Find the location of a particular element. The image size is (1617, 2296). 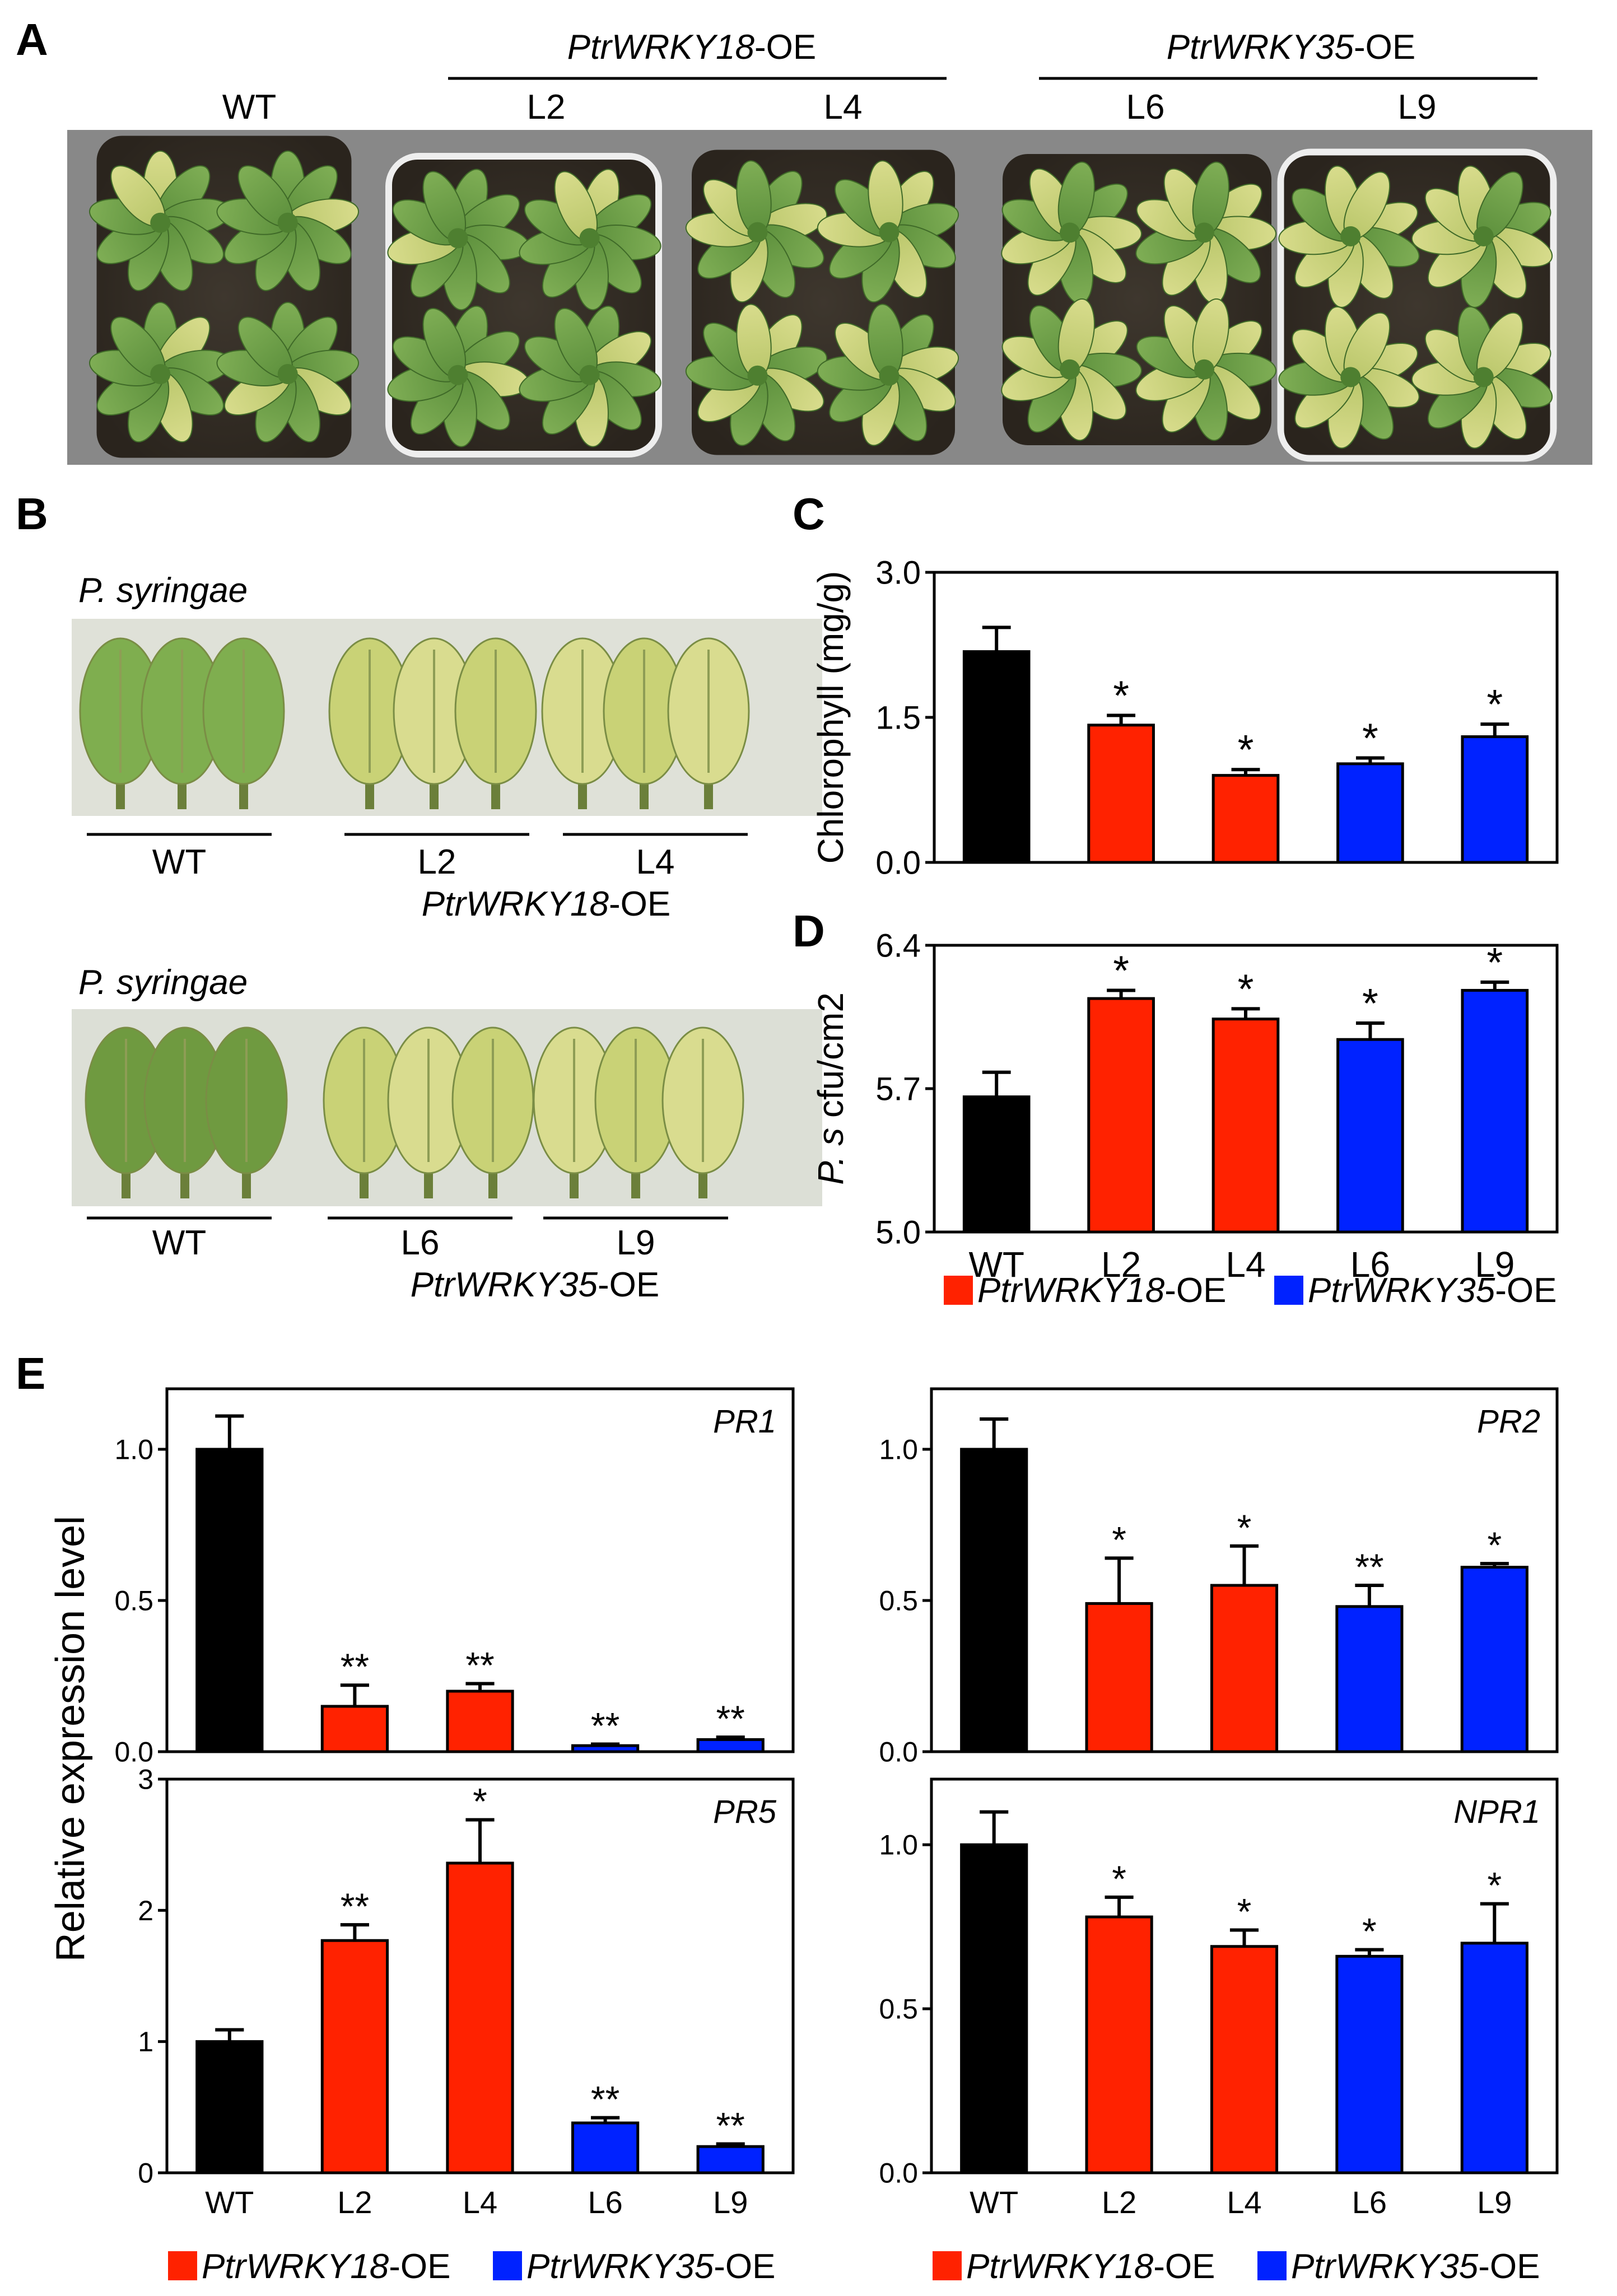

panel-a-group35-title: PtrWRKY35-OE is located at coordinates (1291, 47).